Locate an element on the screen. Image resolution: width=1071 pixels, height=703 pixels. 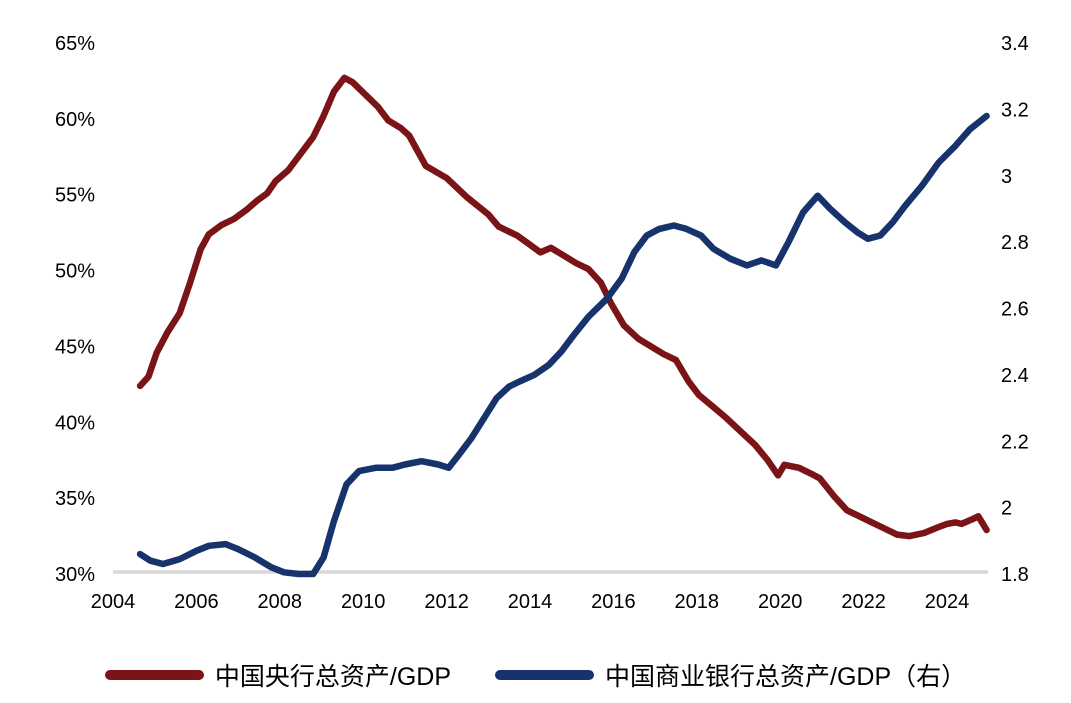
legend-item-central-bank: 中国央行总资产/GDP is located at coordinates (277, 675).